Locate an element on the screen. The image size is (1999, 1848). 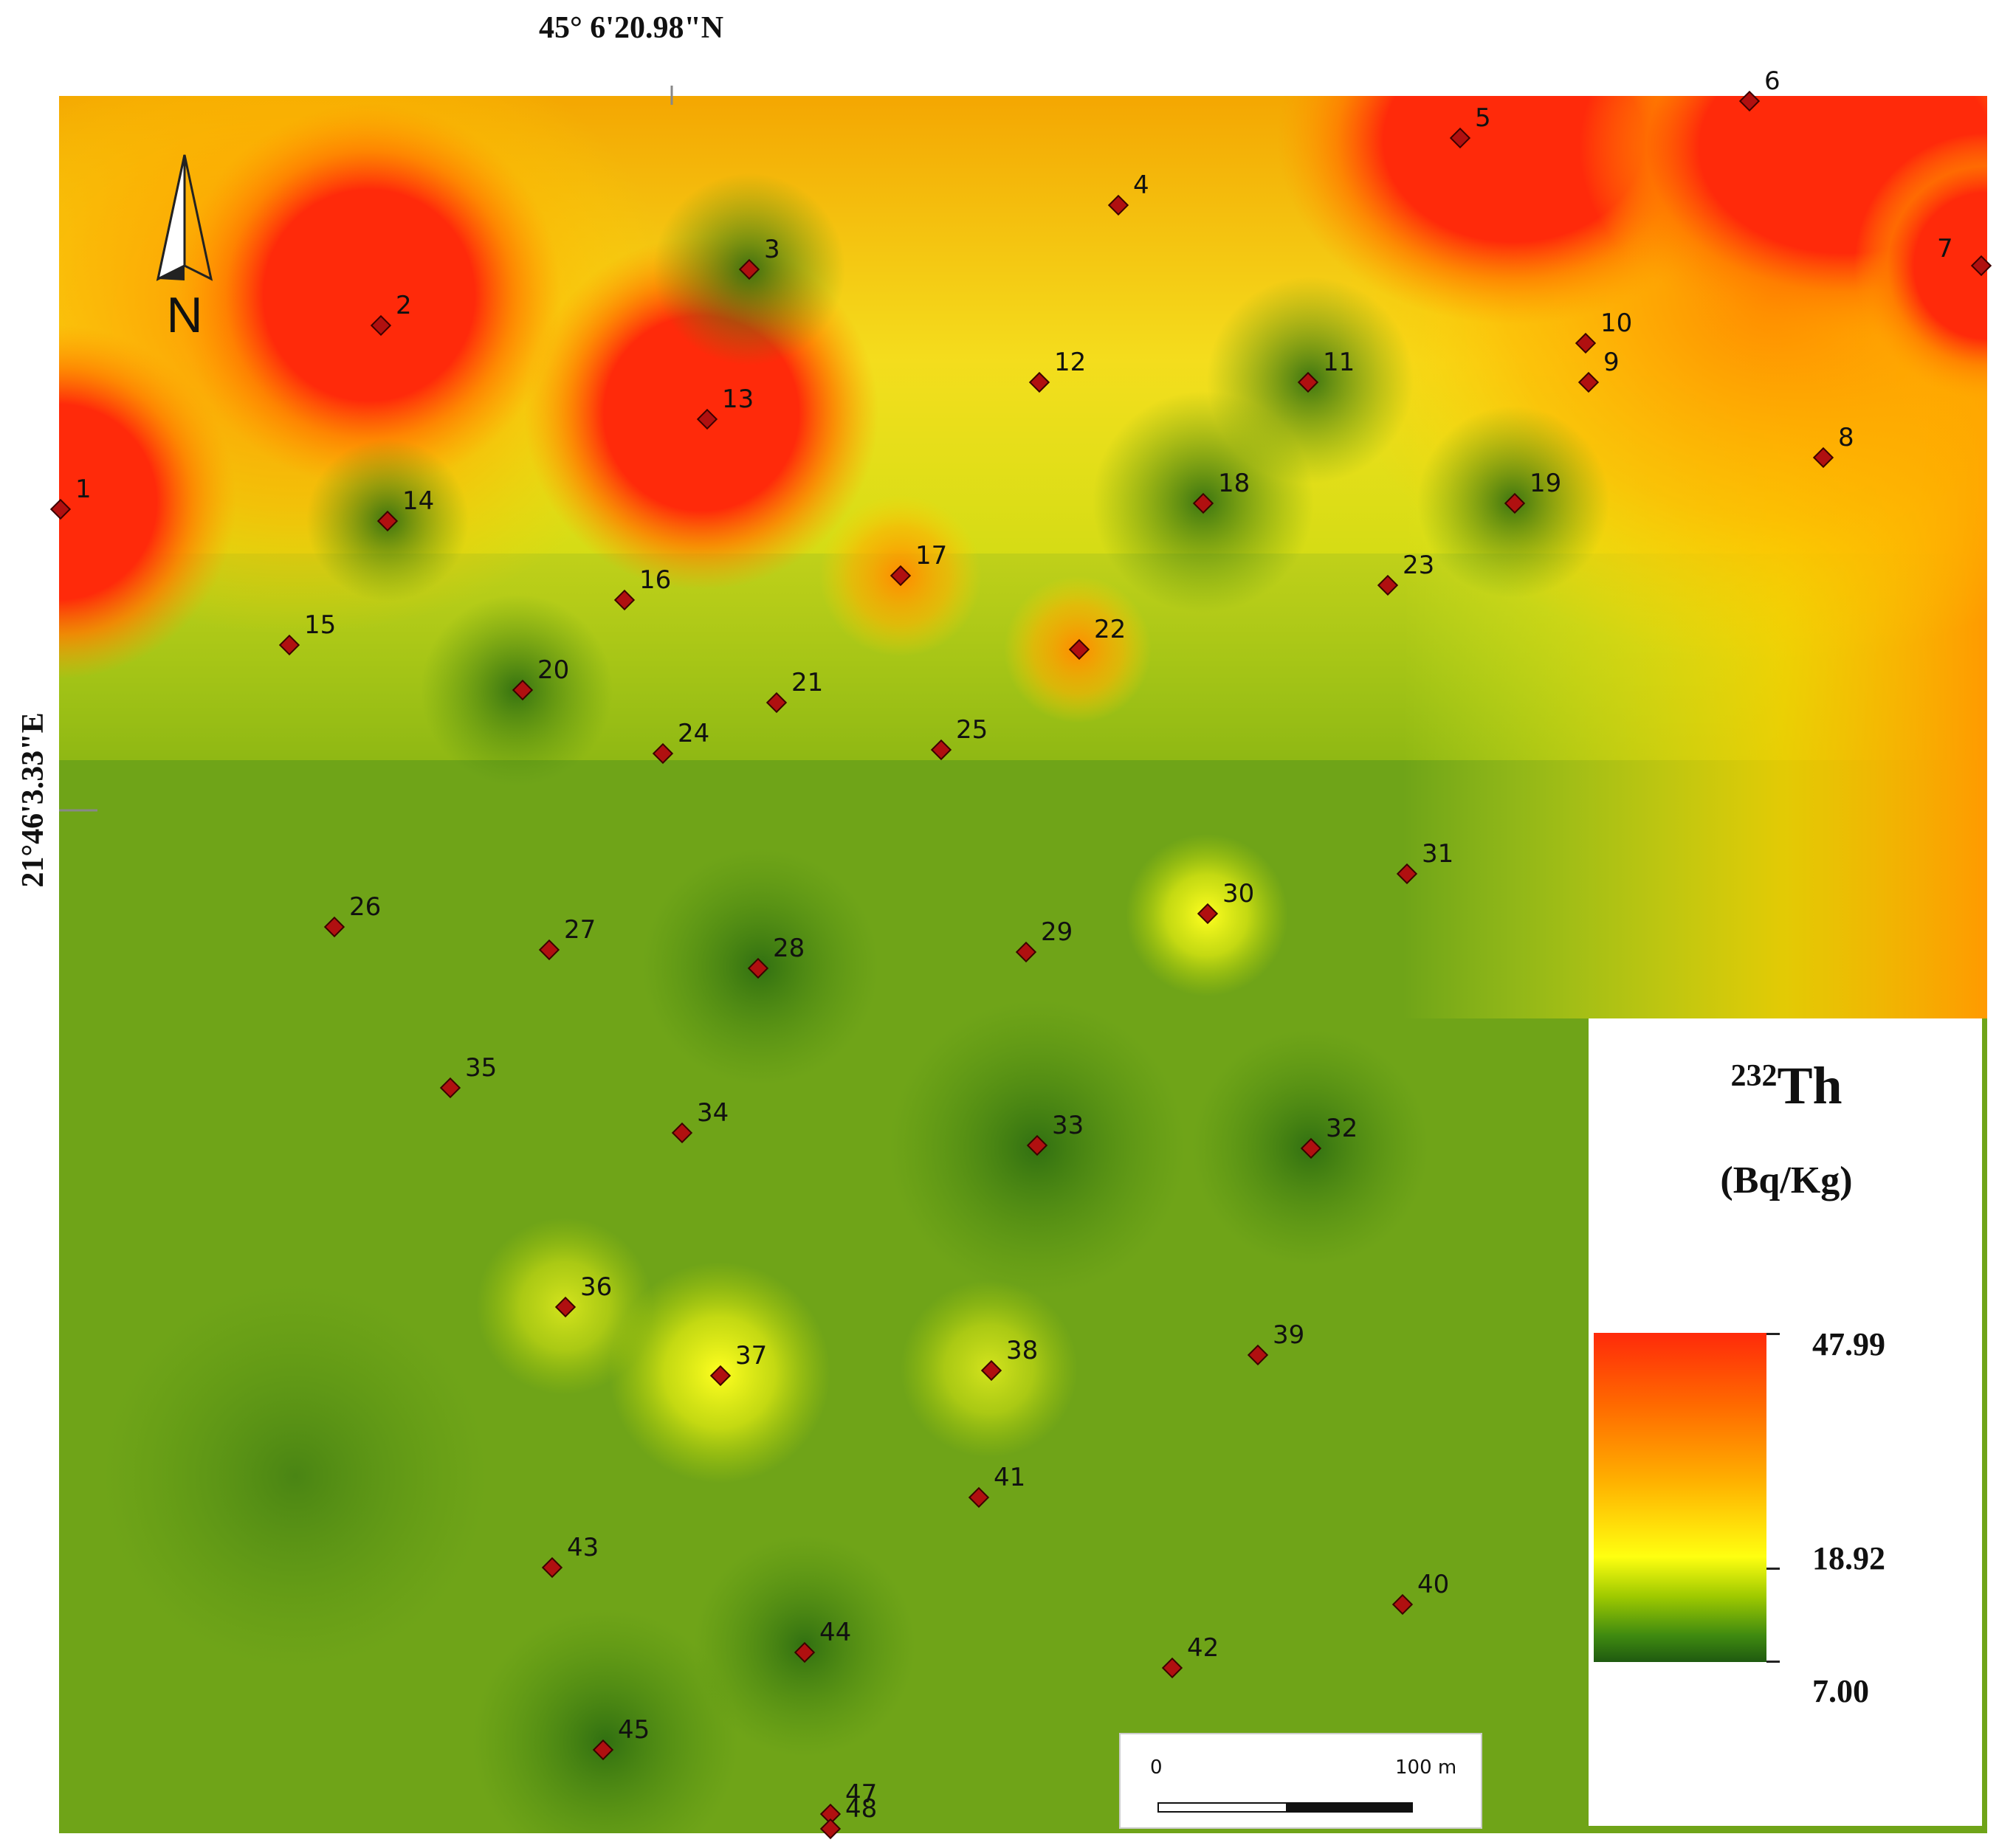
sample-point-41: 41 is located at coordinates (996, 1486).